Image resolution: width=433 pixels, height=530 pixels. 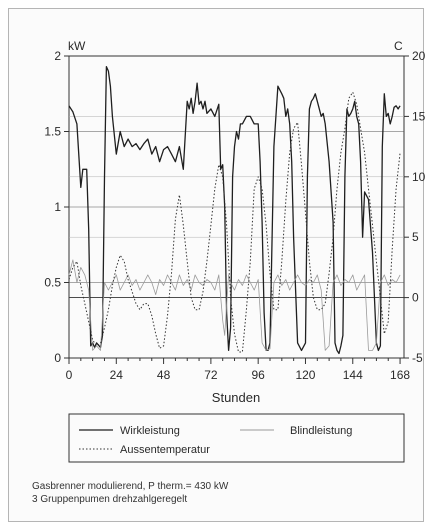 What do you see at coordinates (305, 375) in the screenshot?
I see `x-tick-label: 120` at bounding box center [305, 375].